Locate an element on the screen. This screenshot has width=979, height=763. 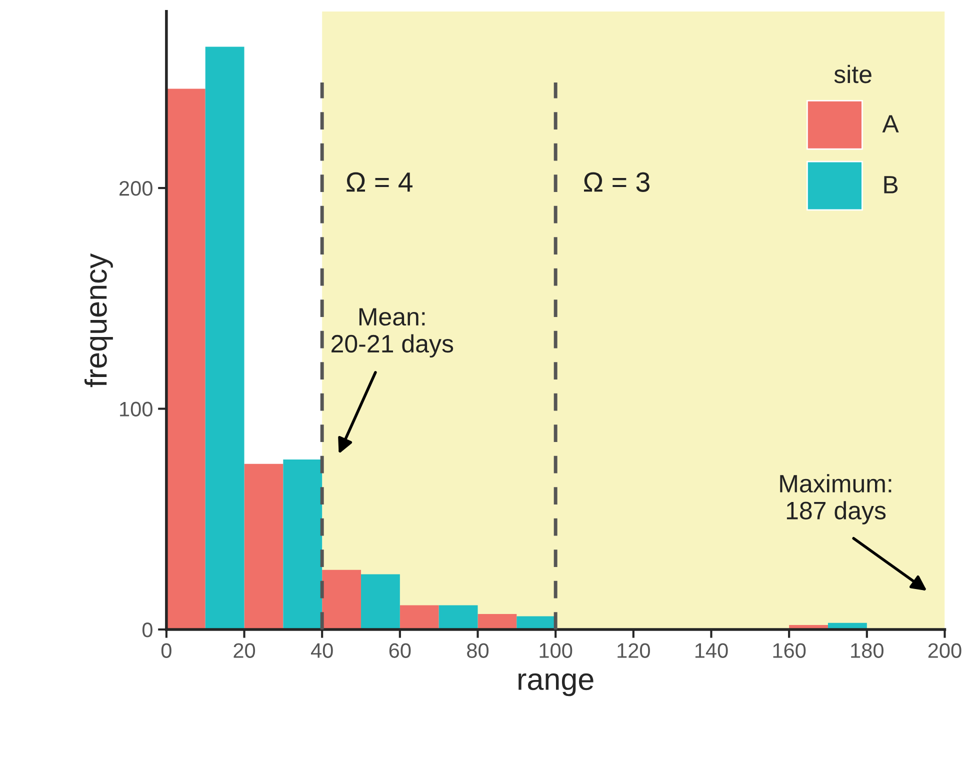
x-tick-label: 40 is located at coordinates (321, 650).